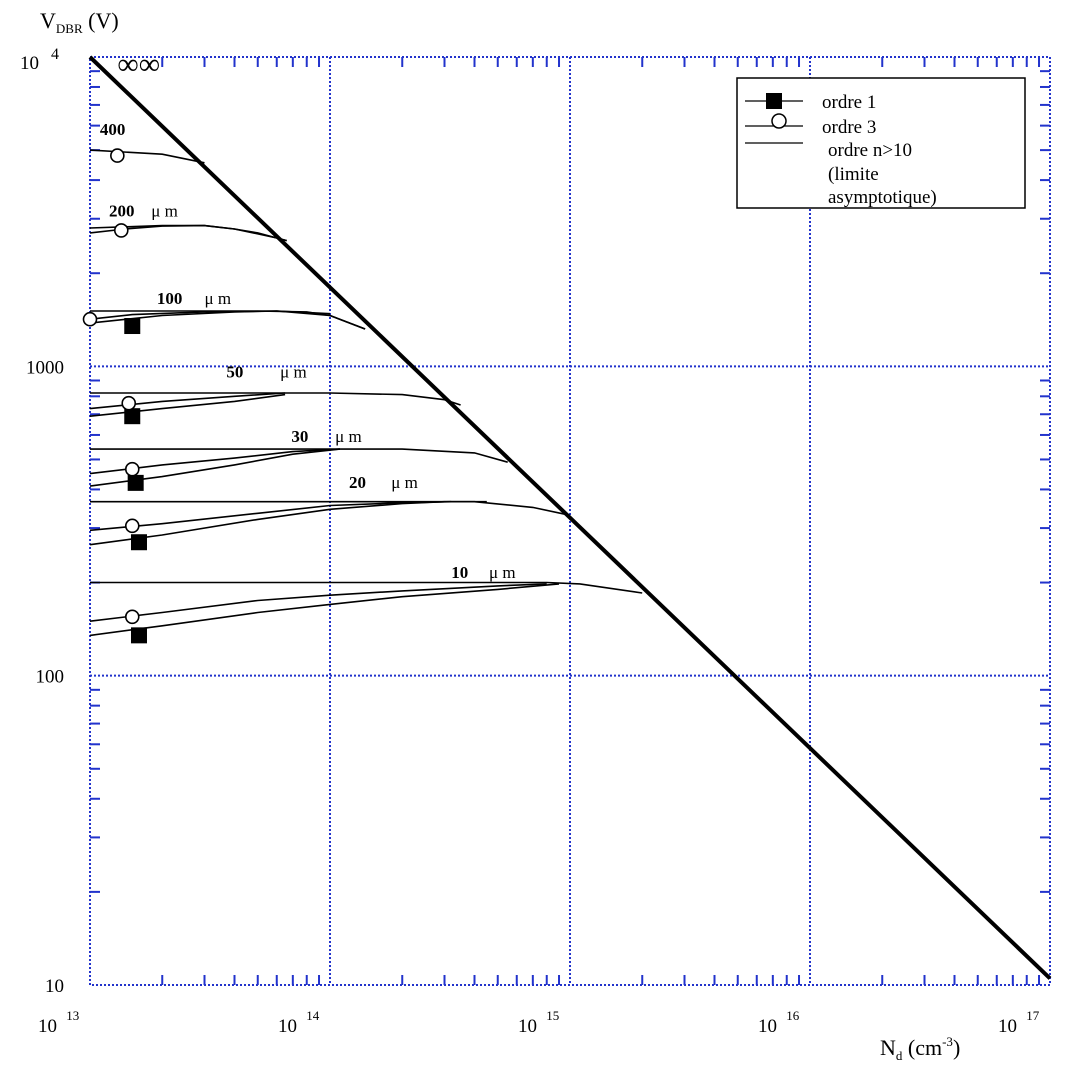  I want to click on x-axis-label-unit-post: ), so click(956, 1047).